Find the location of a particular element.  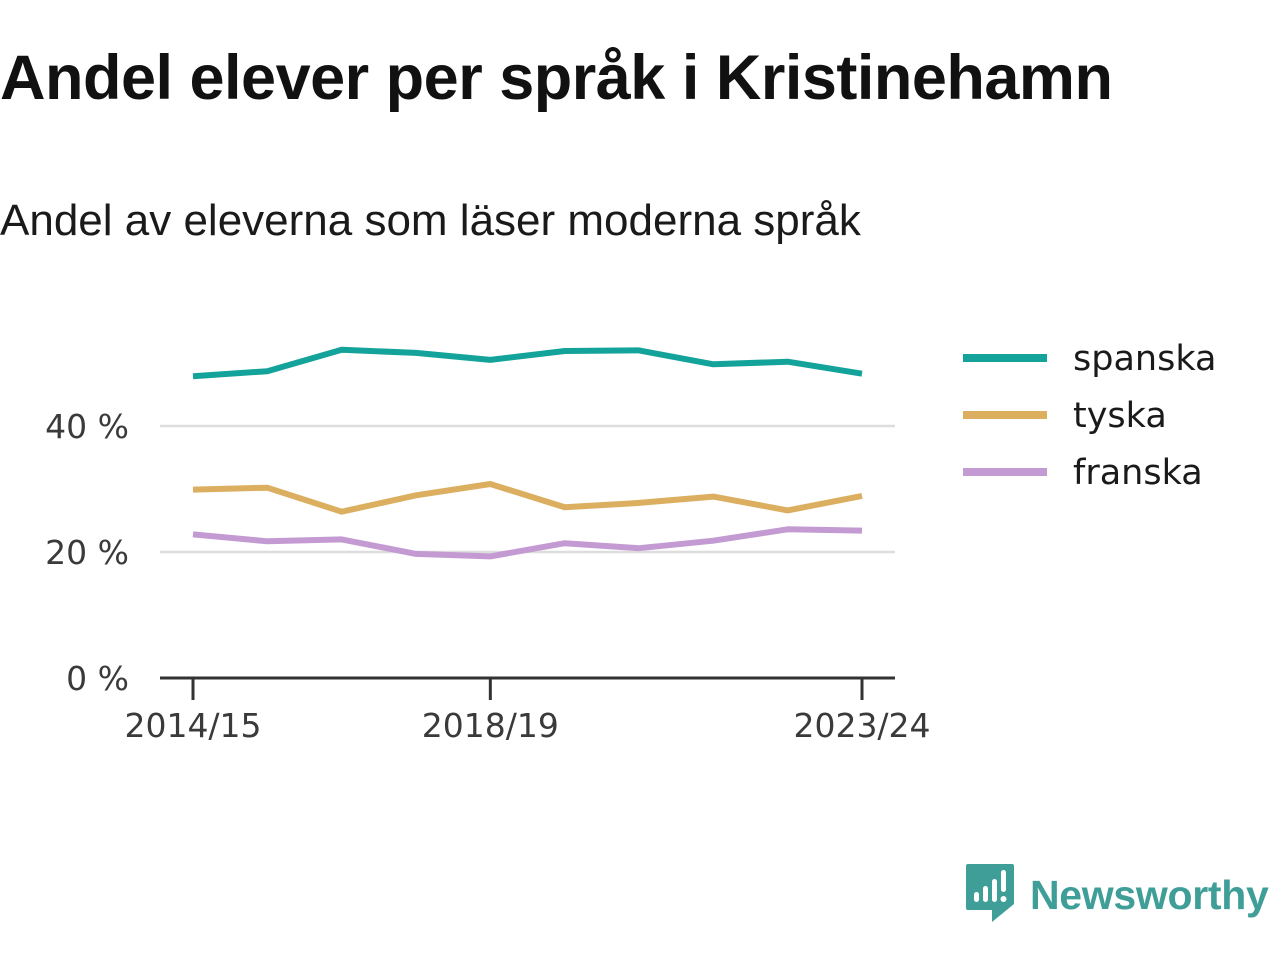

y-tick-label: 20 % is located at coordinates (87, 552).